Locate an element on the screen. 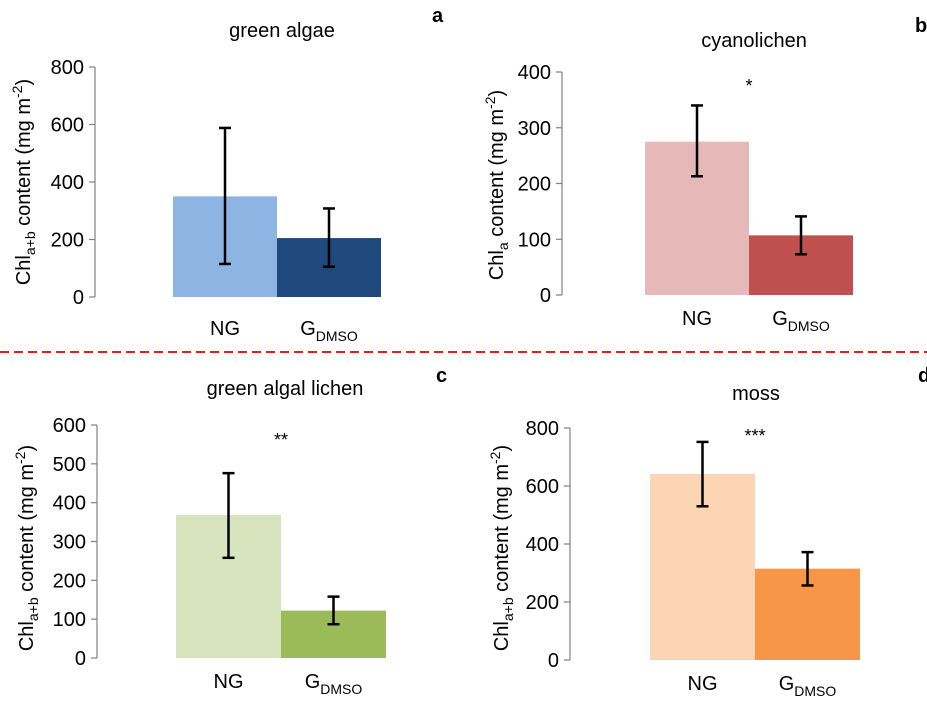  panel-letter: d is located at coordinates (922, 376).